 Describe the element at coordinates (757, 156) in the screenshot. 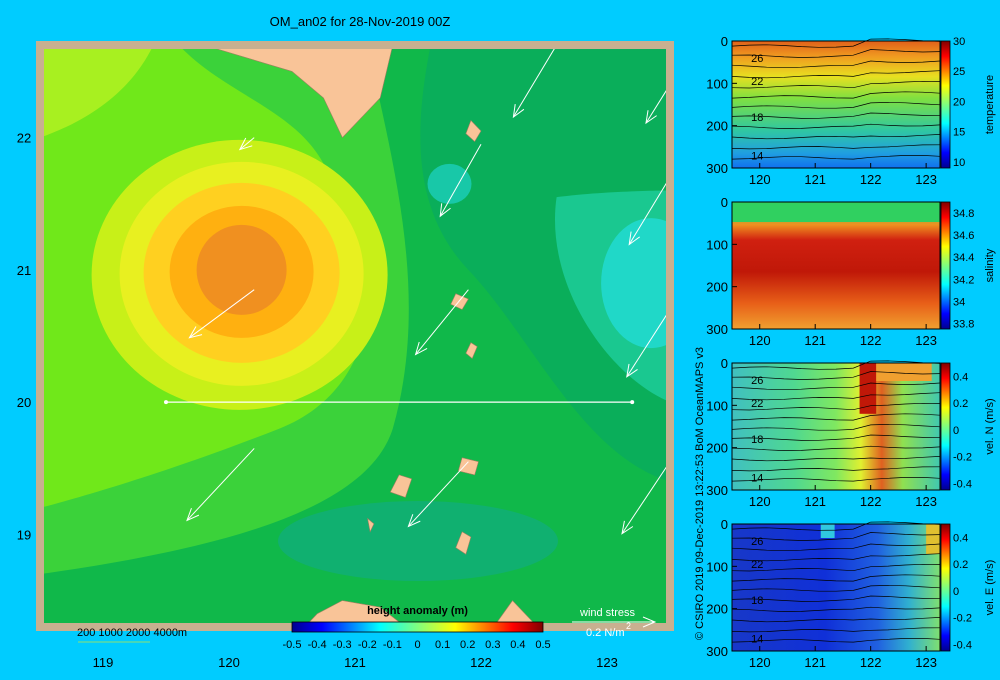

I see `contour-label-3: 14` at that location.